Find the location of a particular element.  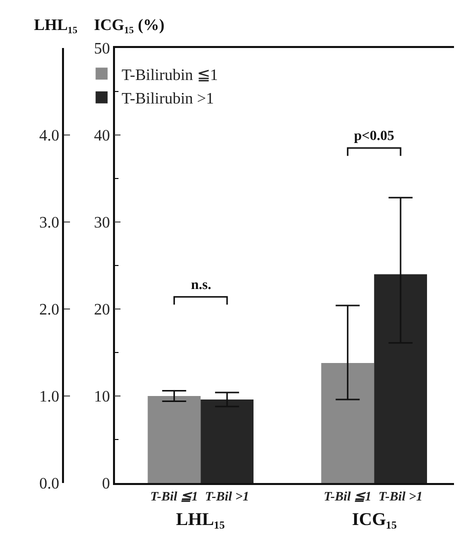

text: LHL₁₅ is located at coordinates (200, 519).